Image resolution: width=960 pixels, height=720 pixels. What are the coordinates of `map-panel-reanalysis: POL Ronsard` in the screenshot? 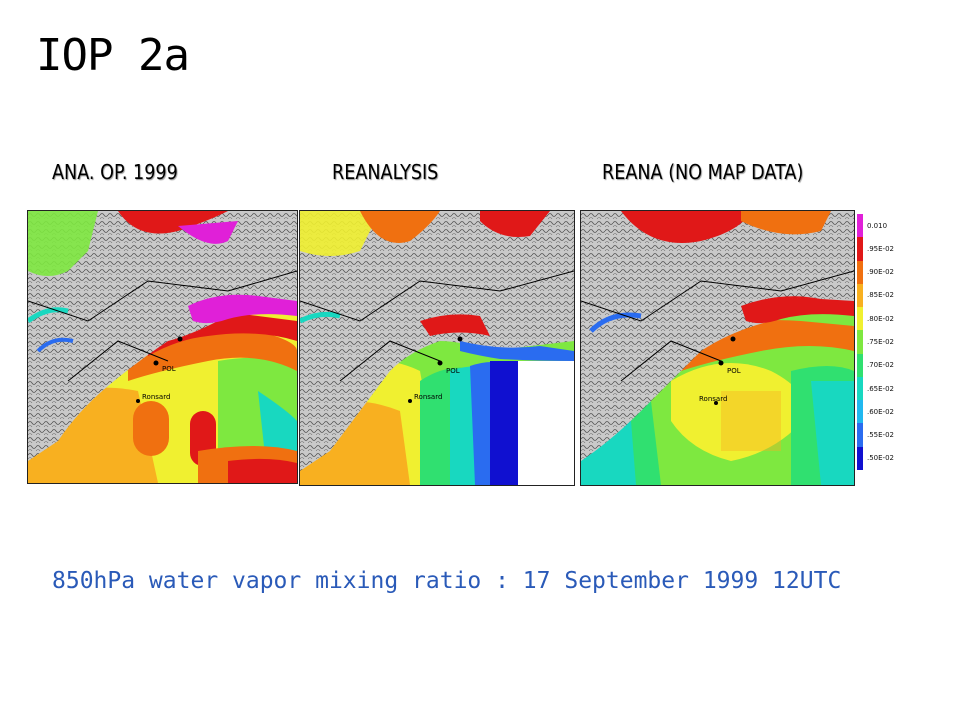 It's located at (437, 348).